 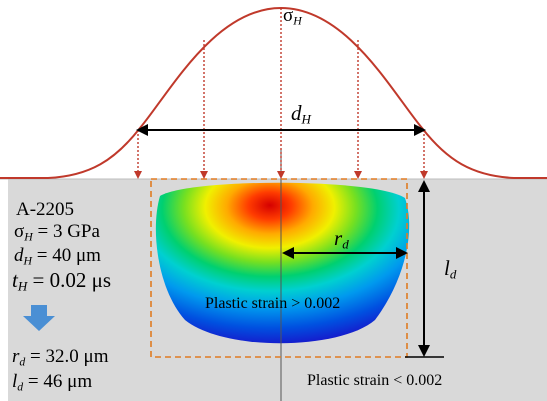 What do you see at coordinates (345, 253) in the screenshot?
I see `rd-arrow` at bounding box center [345, 253].